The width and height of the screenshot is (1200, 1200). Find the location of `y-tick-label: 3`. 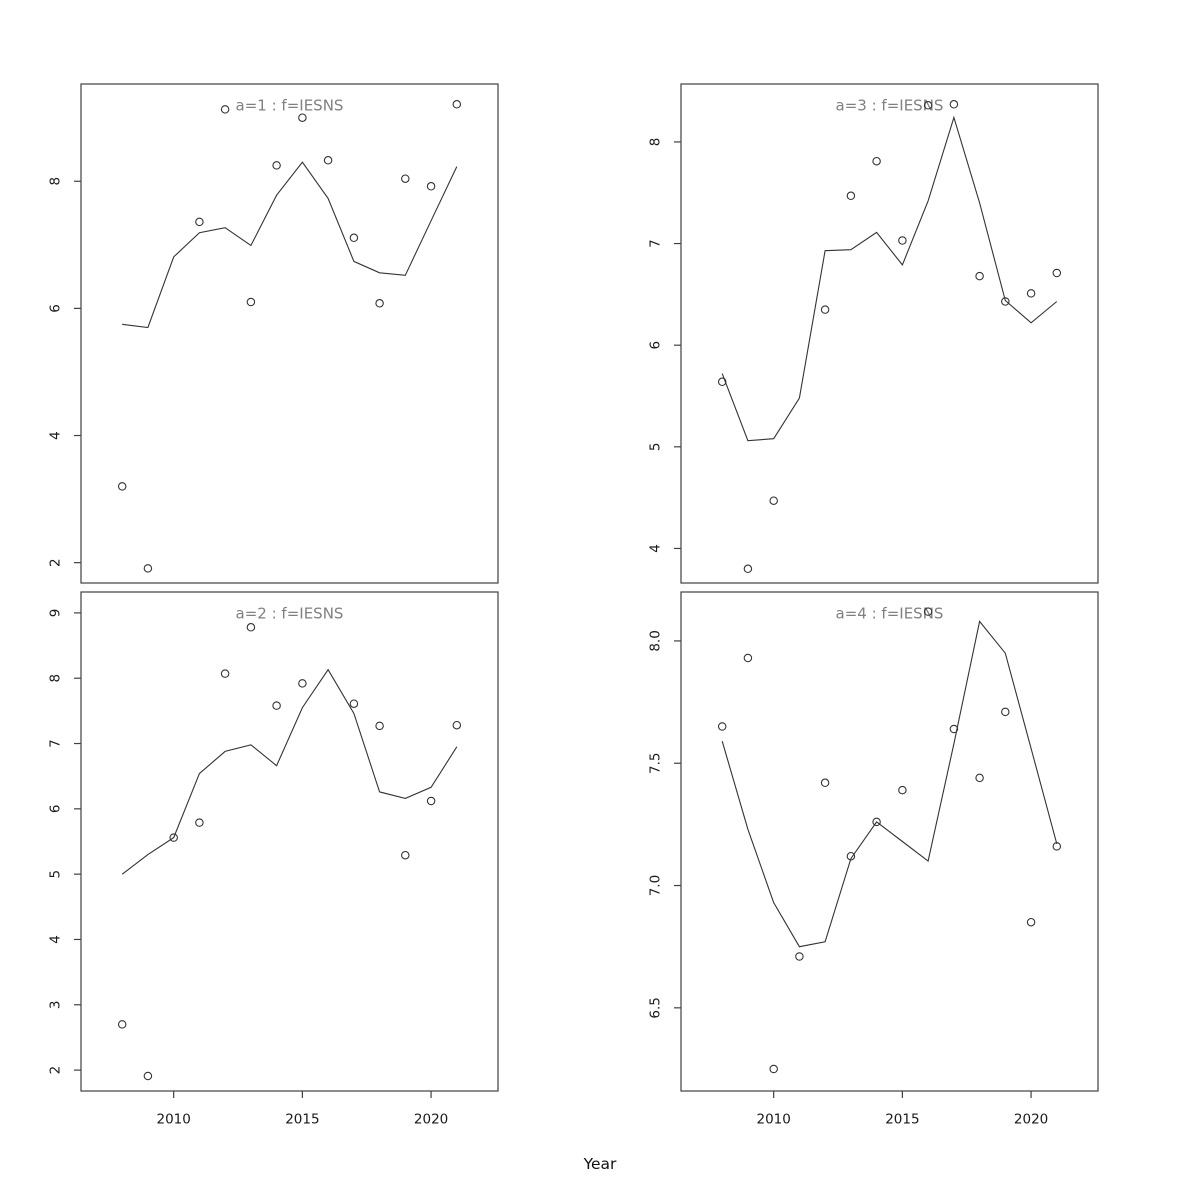

y-tick-label: 3 is located at coordinates (56, 1004).